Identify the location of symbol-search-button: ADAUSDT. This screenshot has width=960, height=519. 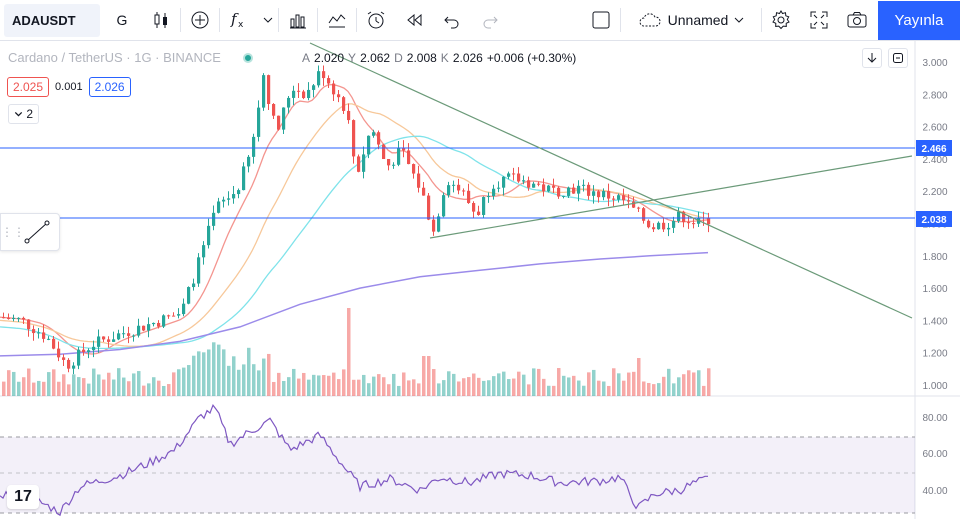
(52, 20).